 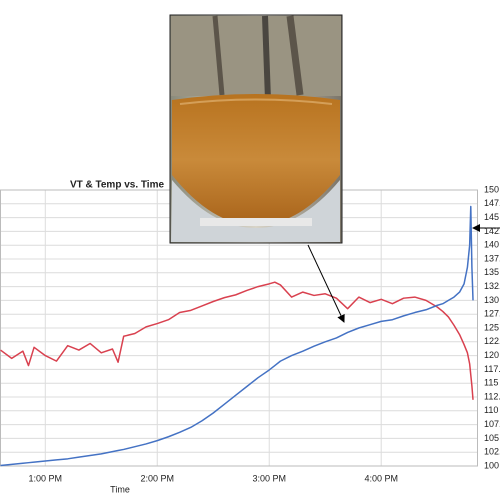 I want to click on y-tick-label: 100, so click(x=491, y=465).